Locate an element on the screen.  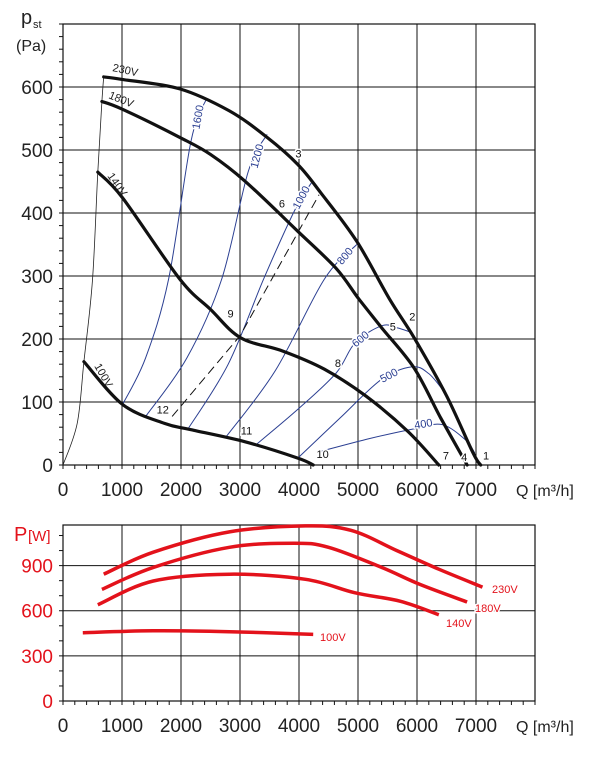
operating-point-label-4: 4 is located at coordinates (464, 458).